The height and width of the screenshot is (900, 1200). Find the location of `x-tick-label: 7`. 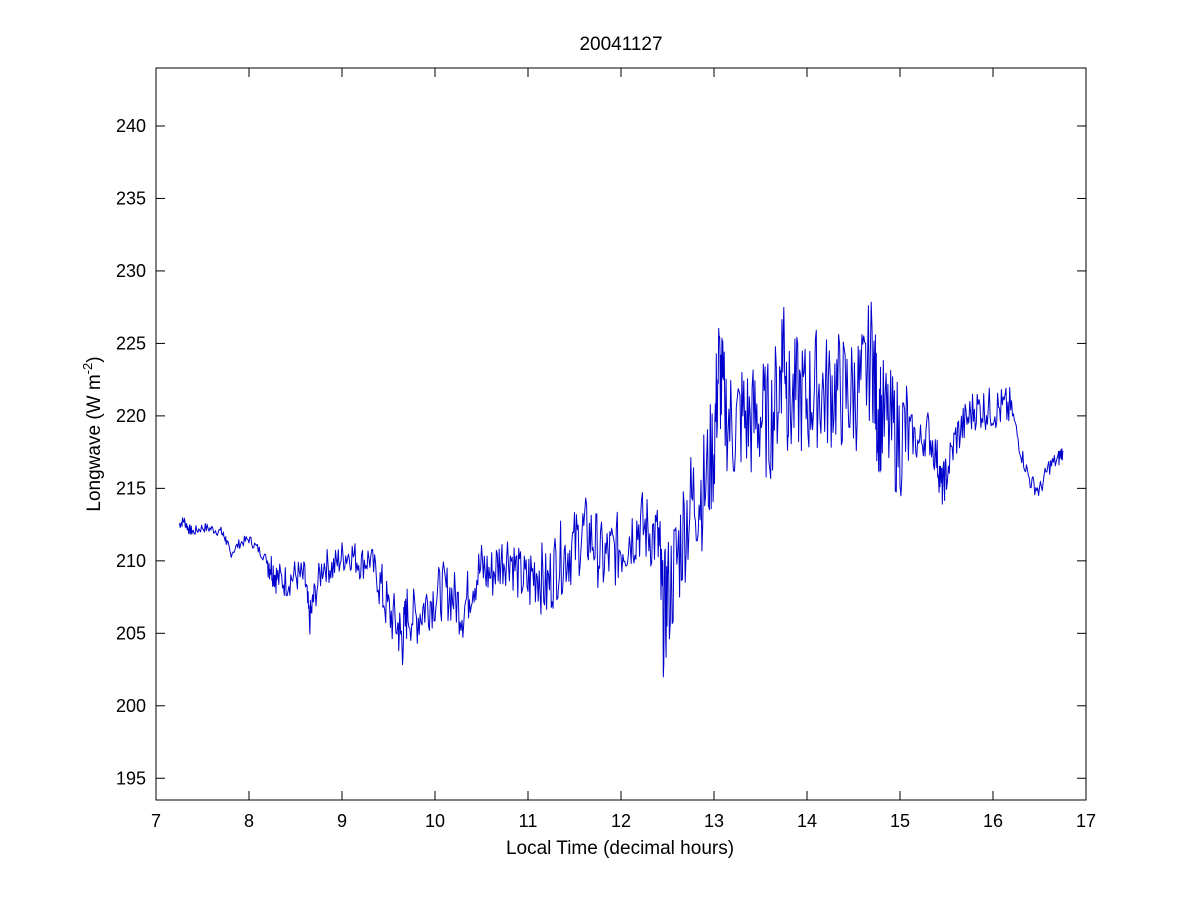

x-tick-label: 7 is located at coordinates (156, 821).